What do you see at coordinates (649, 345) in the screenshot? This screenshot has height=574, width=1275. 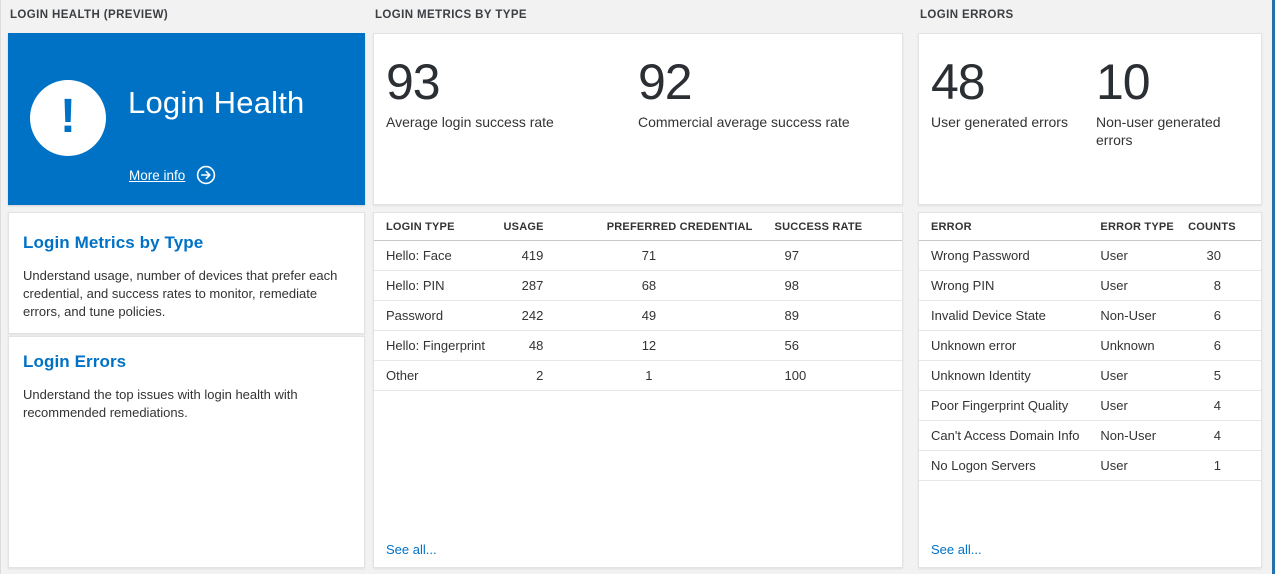 I see `cell-preferred-credential: 12` at bounding box center [649, 345].